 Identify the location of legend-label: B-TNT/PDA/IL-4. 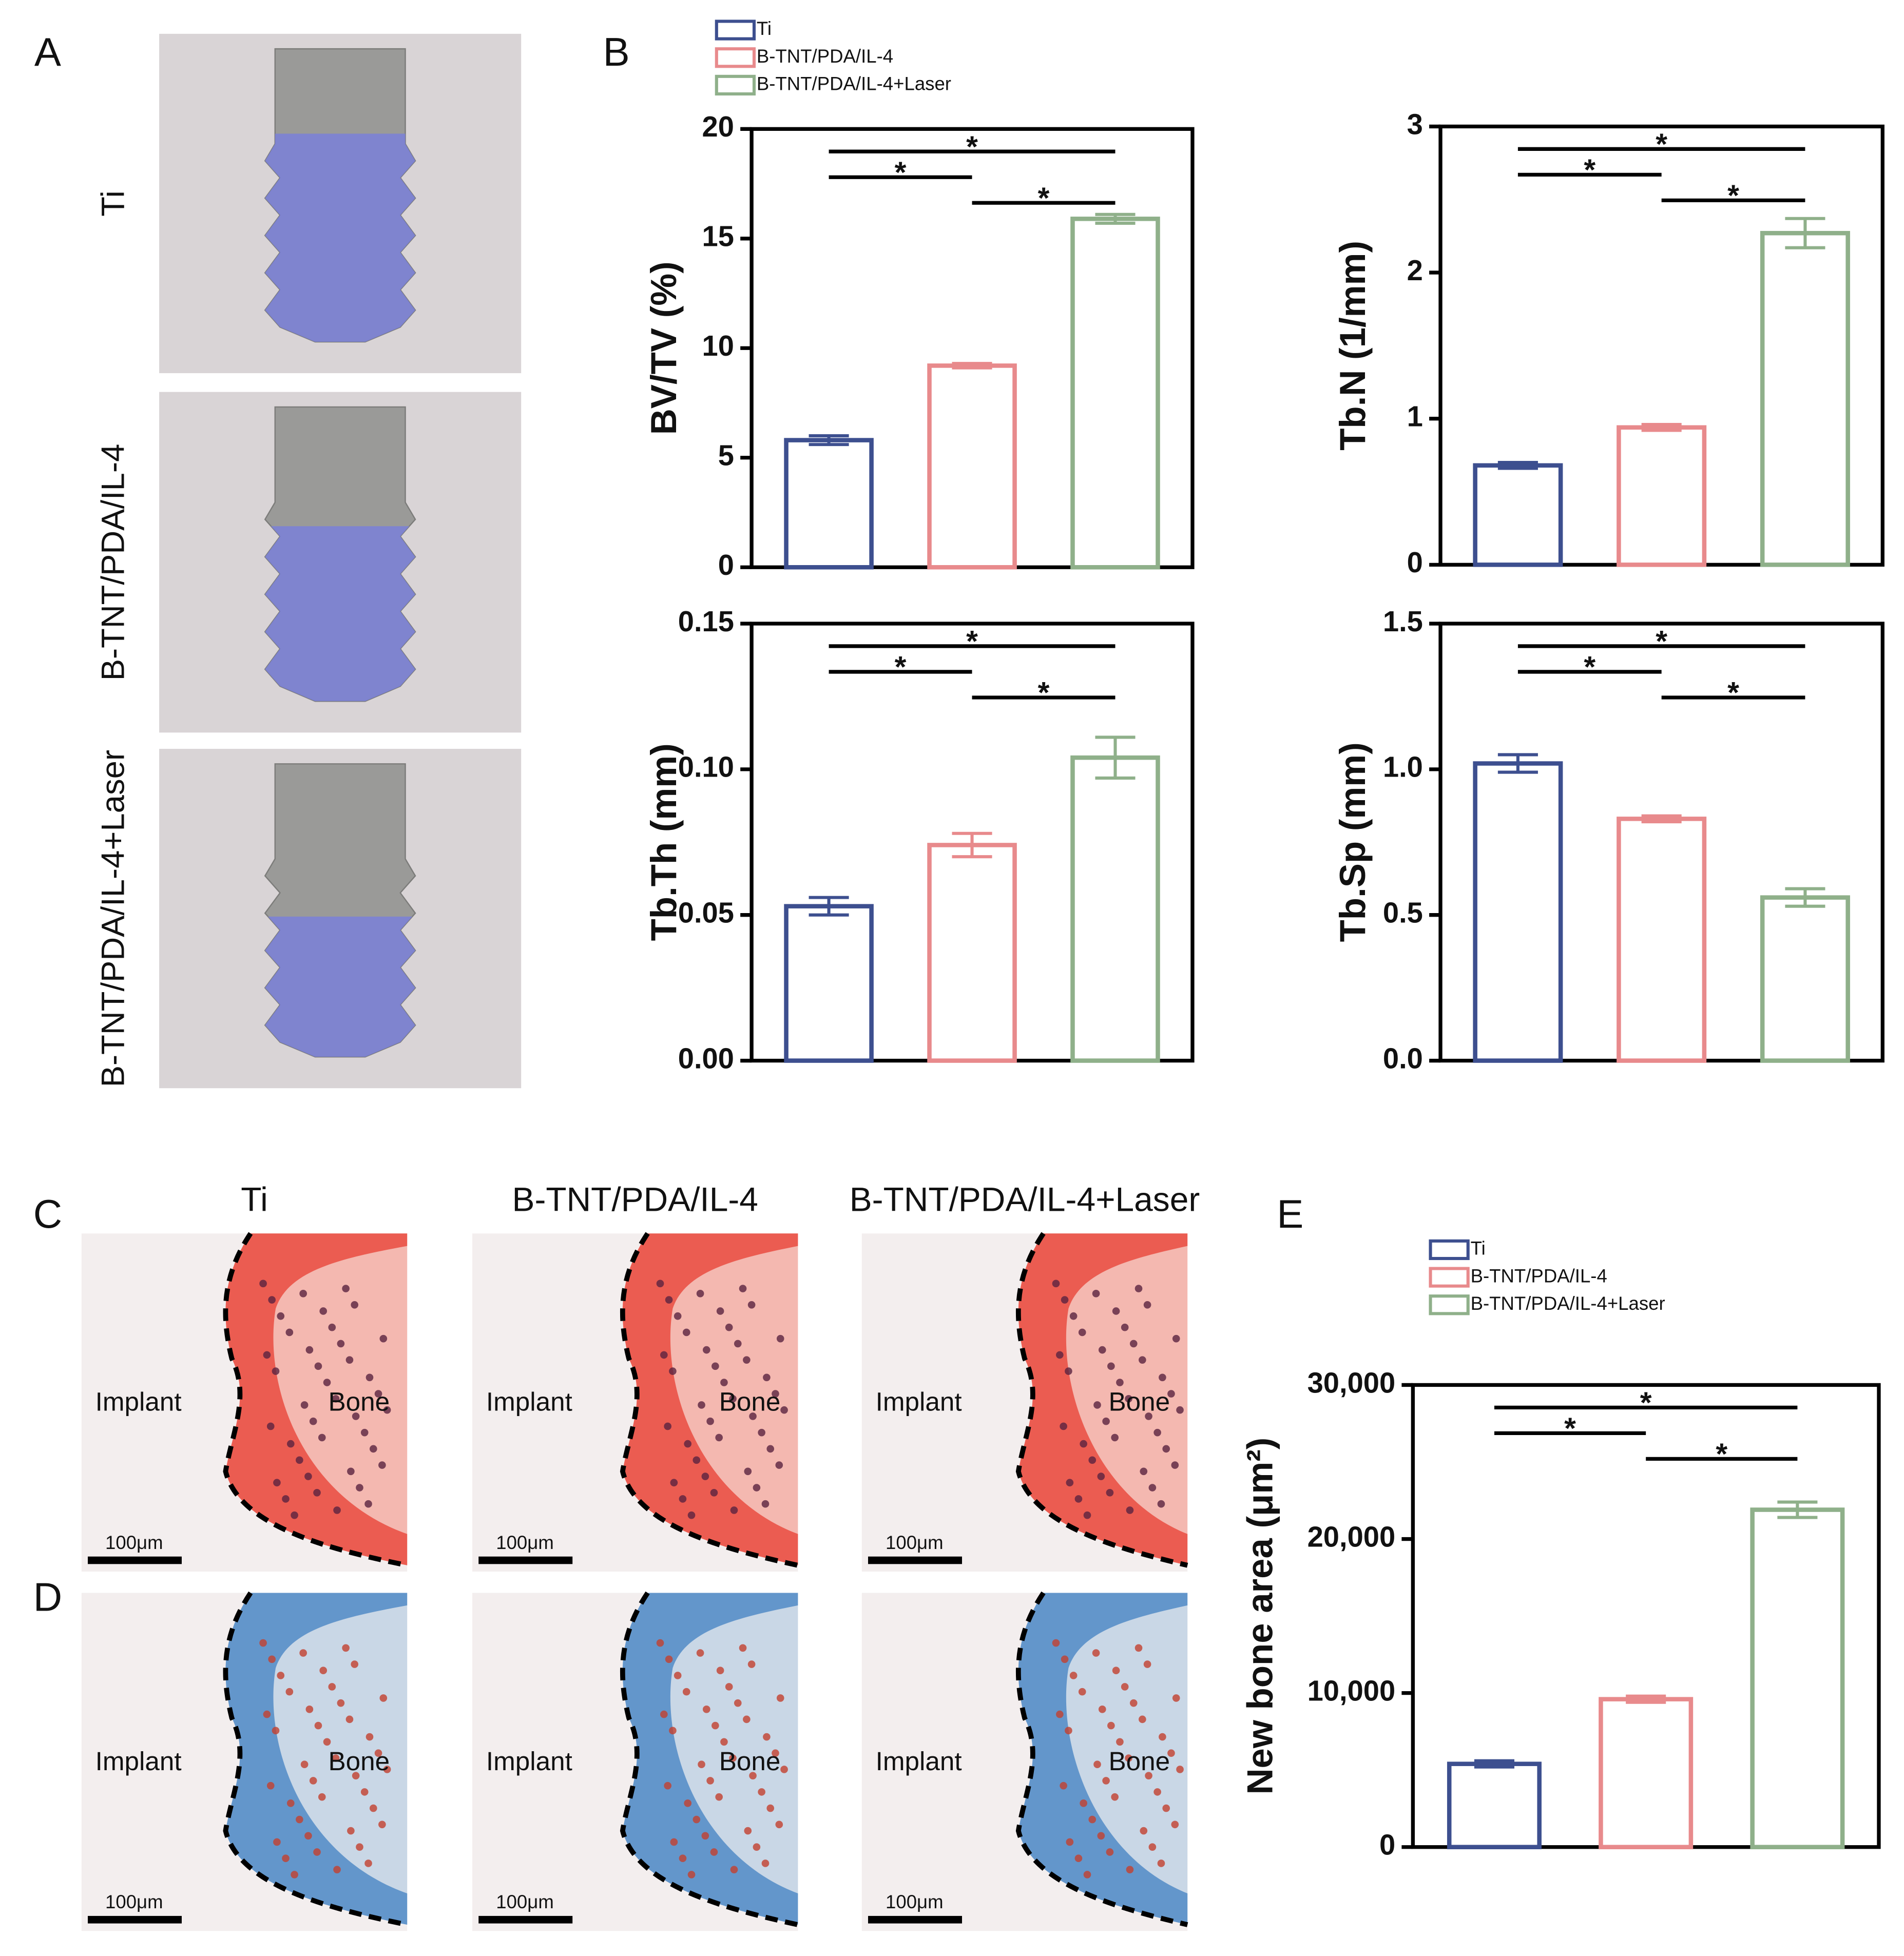
(1539, 1276).